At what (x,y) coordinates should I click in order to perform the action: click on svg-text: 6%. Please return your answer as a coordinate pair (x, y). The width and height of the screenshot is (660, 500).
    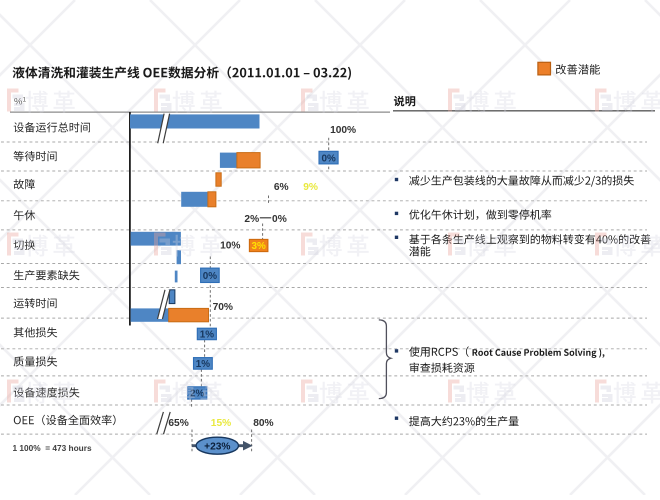
    Looking at the image, I should click on (281, 187).